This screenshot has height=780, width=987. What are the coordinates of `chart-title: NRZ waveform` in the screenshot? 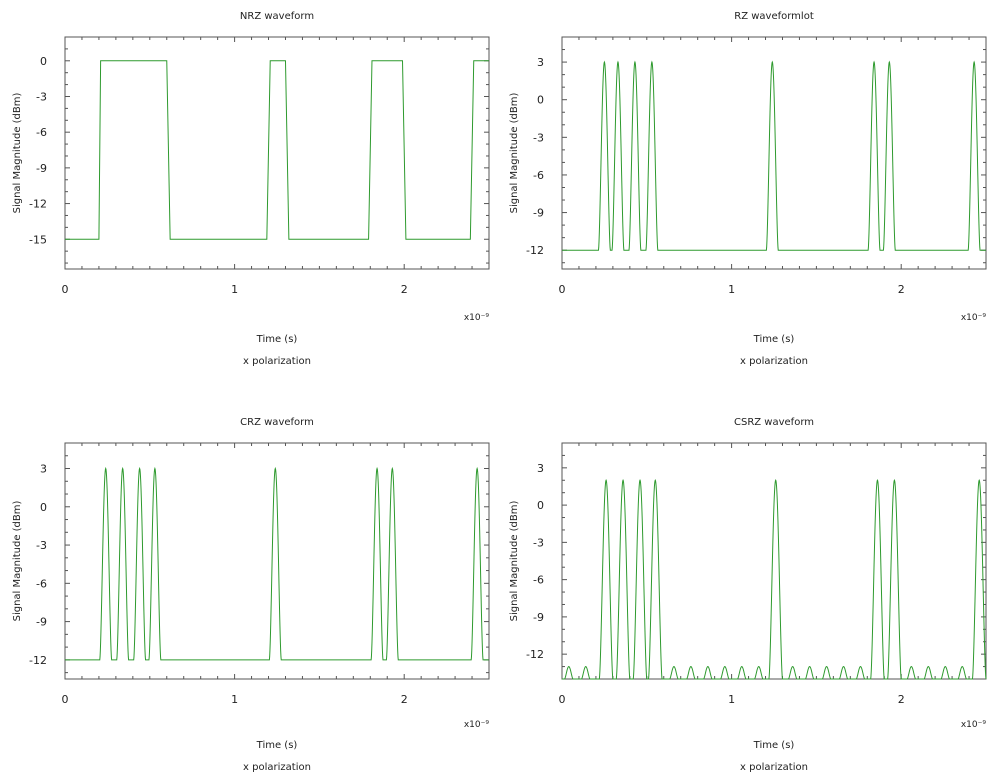 It's located at (277, 16).